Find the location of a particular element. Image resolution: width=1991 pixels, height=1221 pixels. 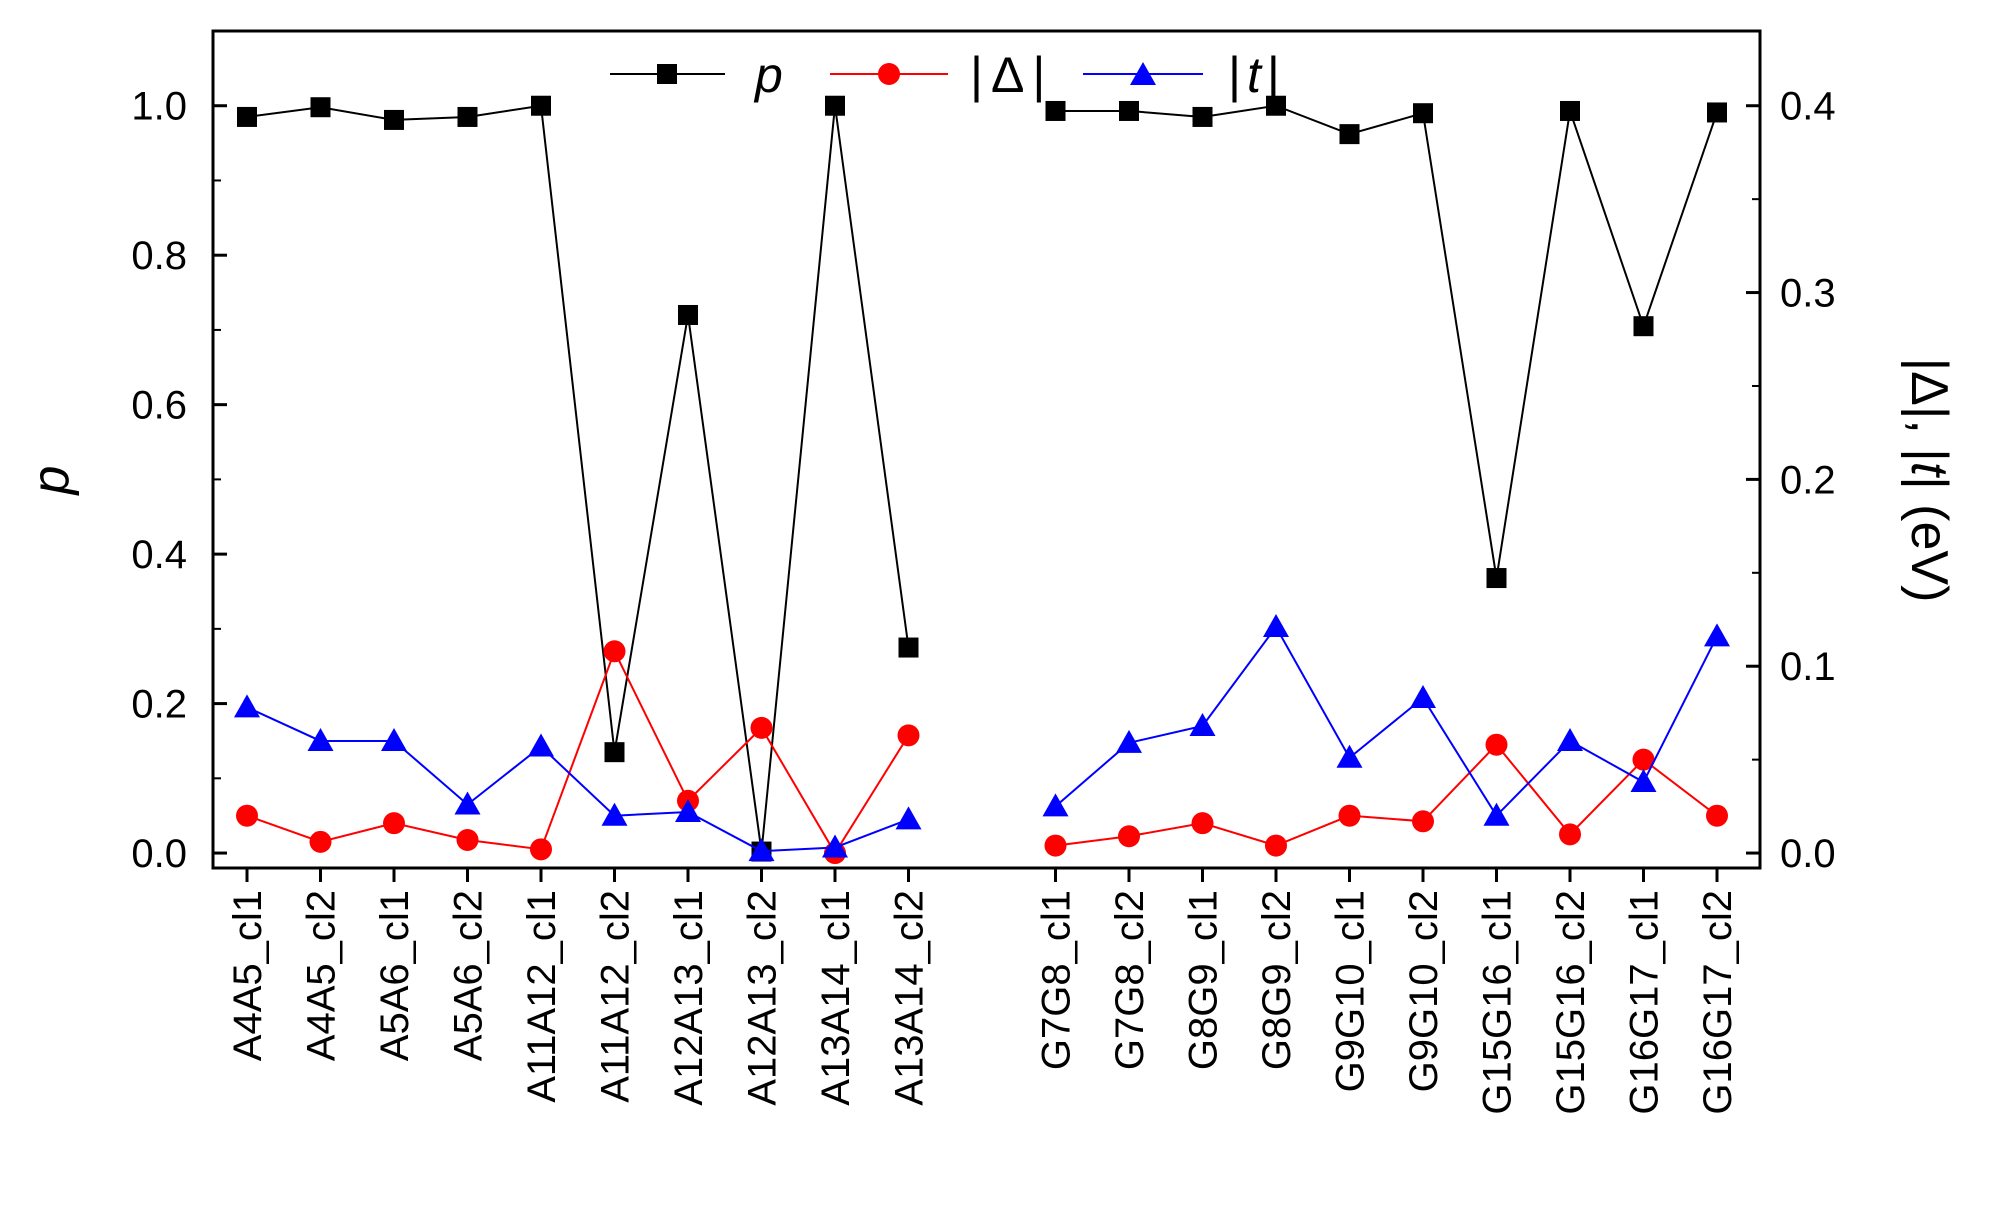

left-tick-label: 1.0 is located at coordinates (159, 107).